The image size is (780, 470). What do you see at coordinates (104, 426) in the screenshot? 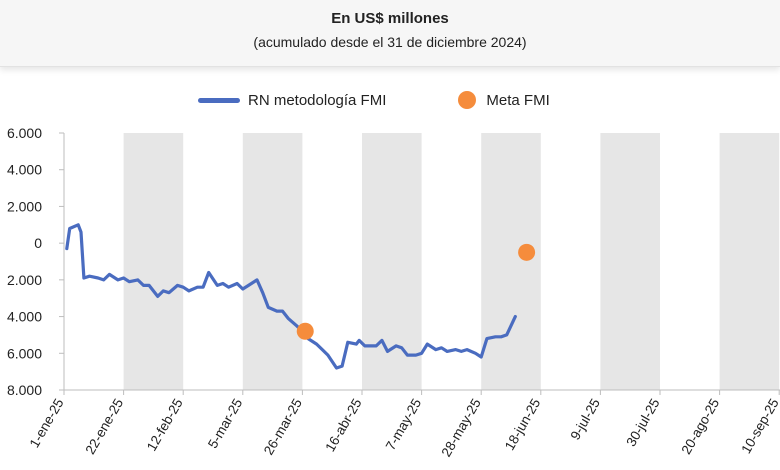
I see `x-tick-label: 22-ene-25` at bounding box center [104, 426].